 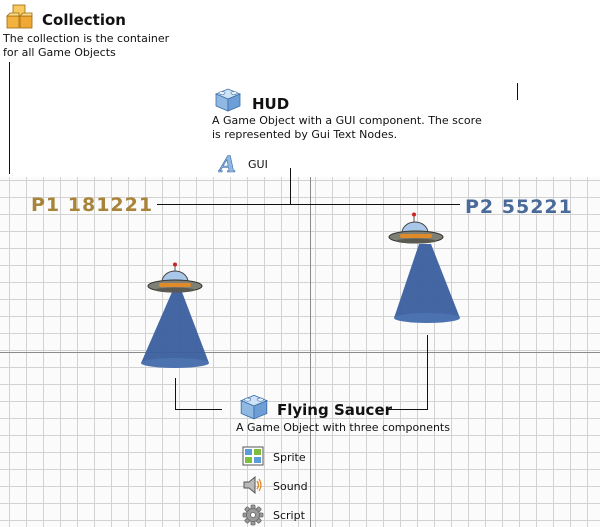 I want to click on speaker-icon, so click(x=252, y=485).